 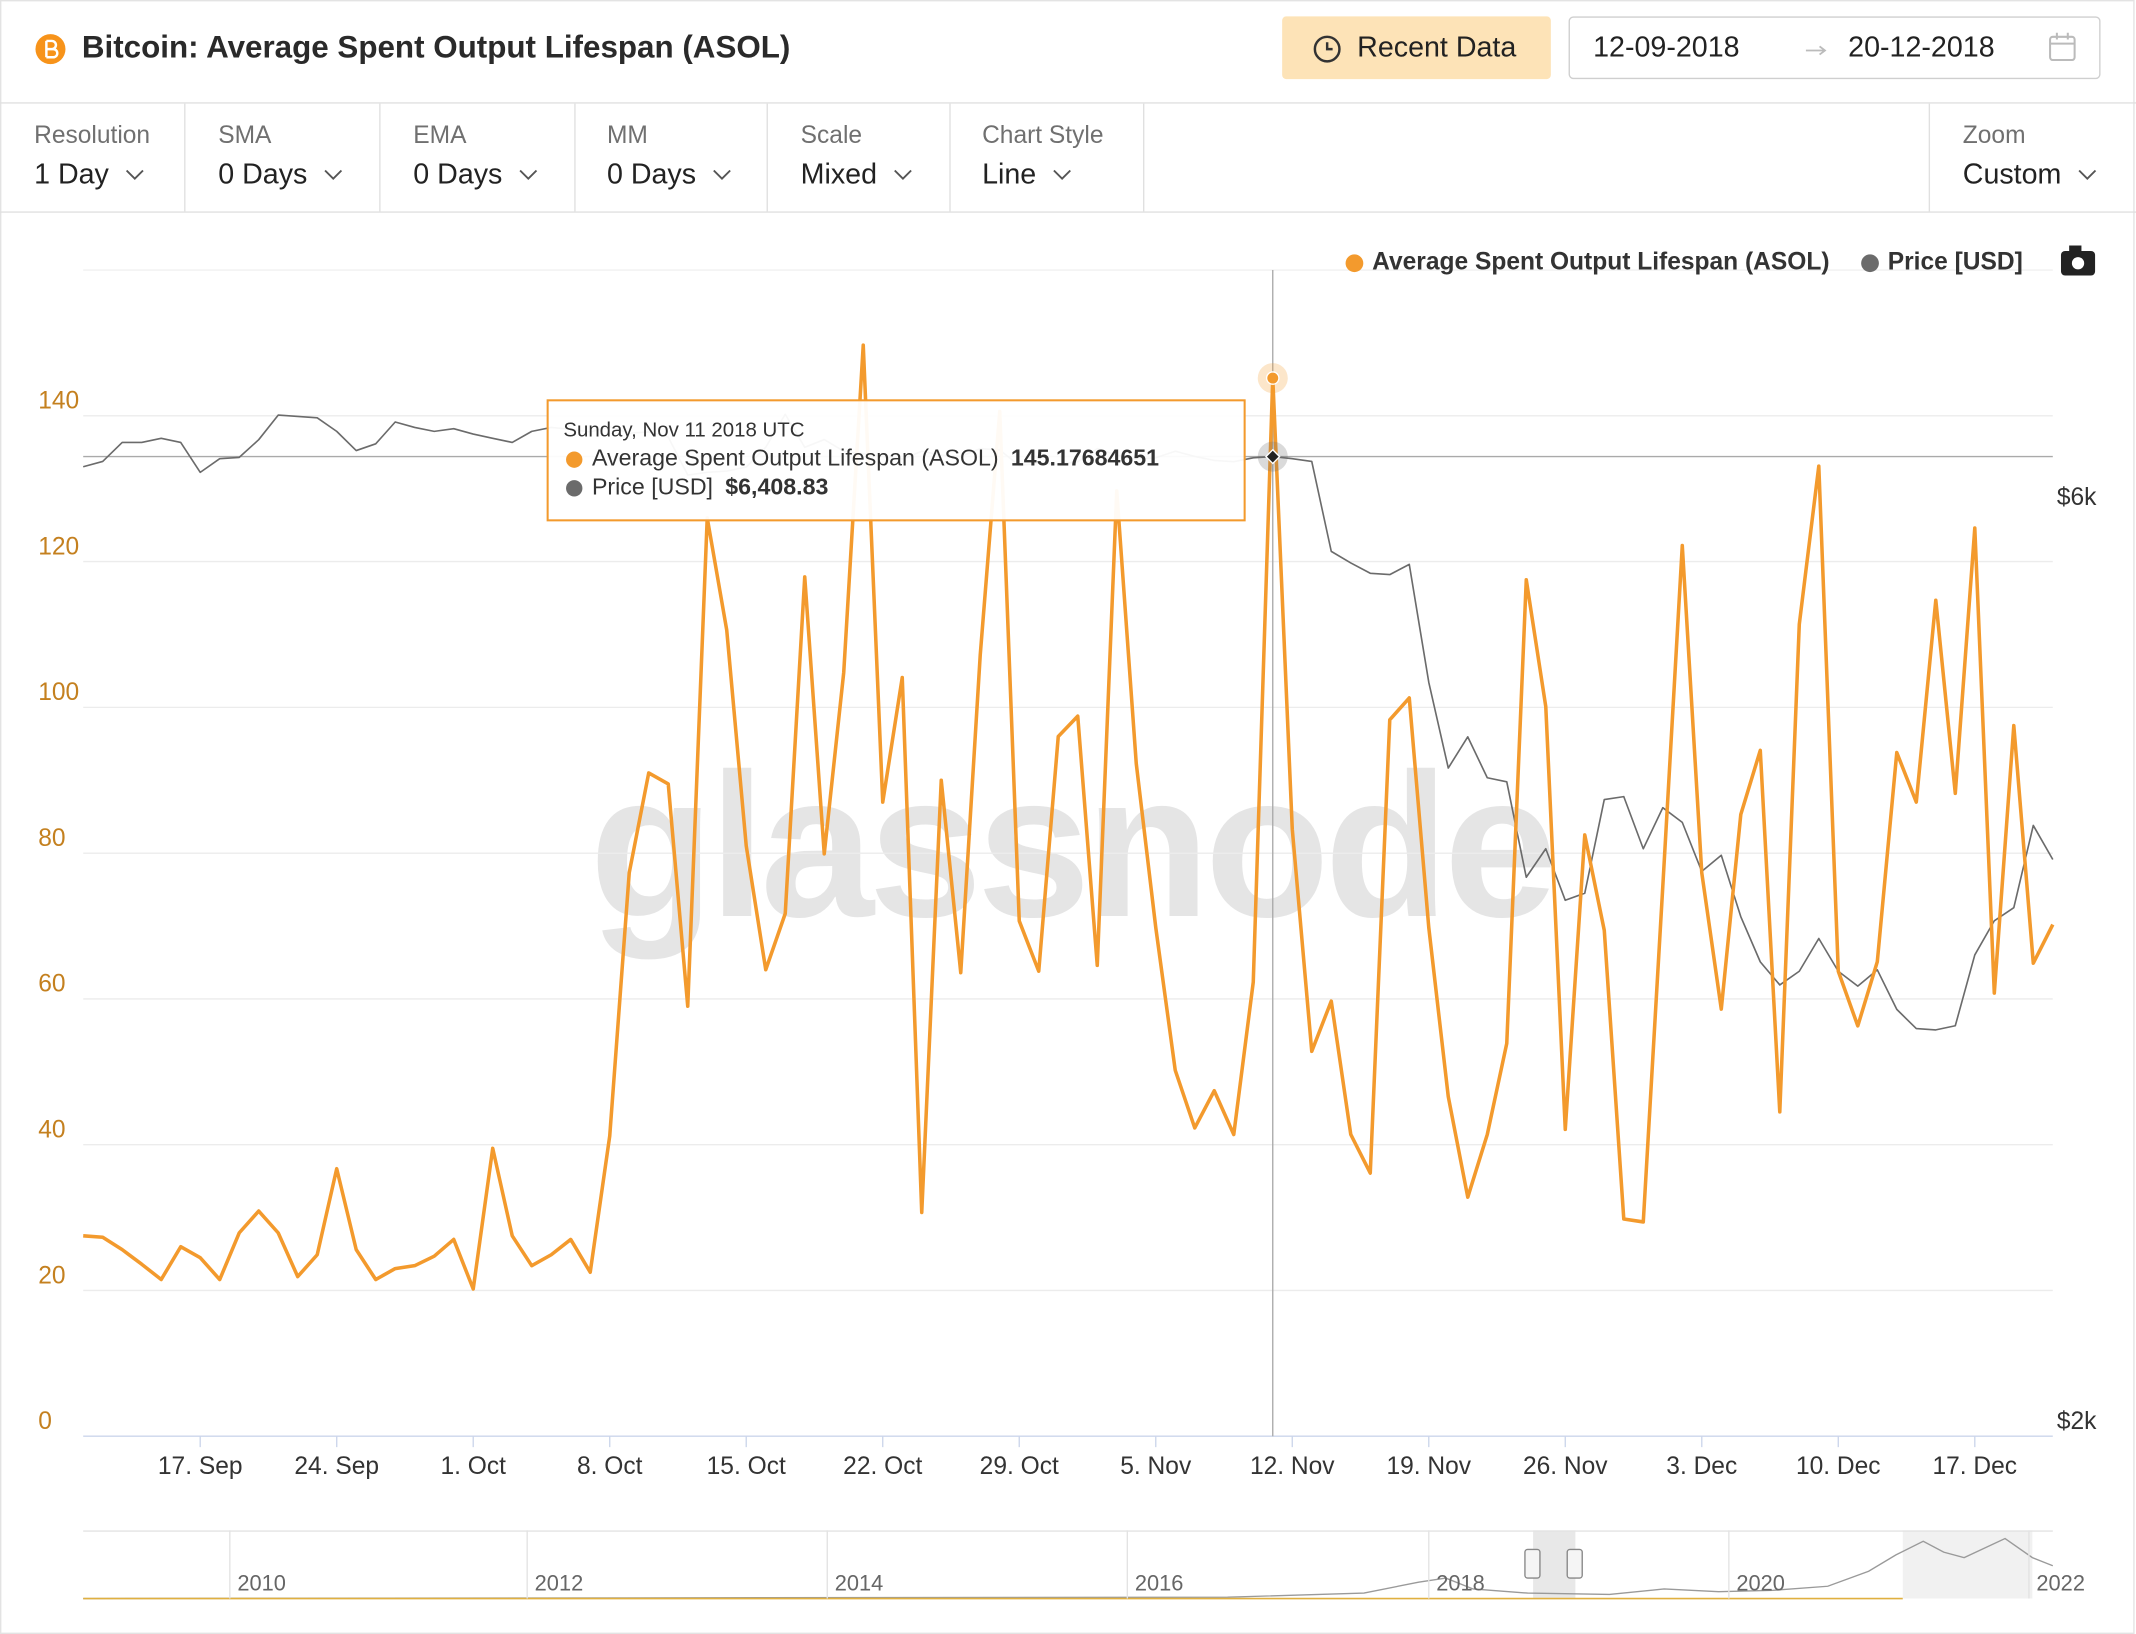 What do you see at coordinates (839, 175) in the screenshot?
I see `dropdown-value: Mixed` at bounding box center [839, 175].